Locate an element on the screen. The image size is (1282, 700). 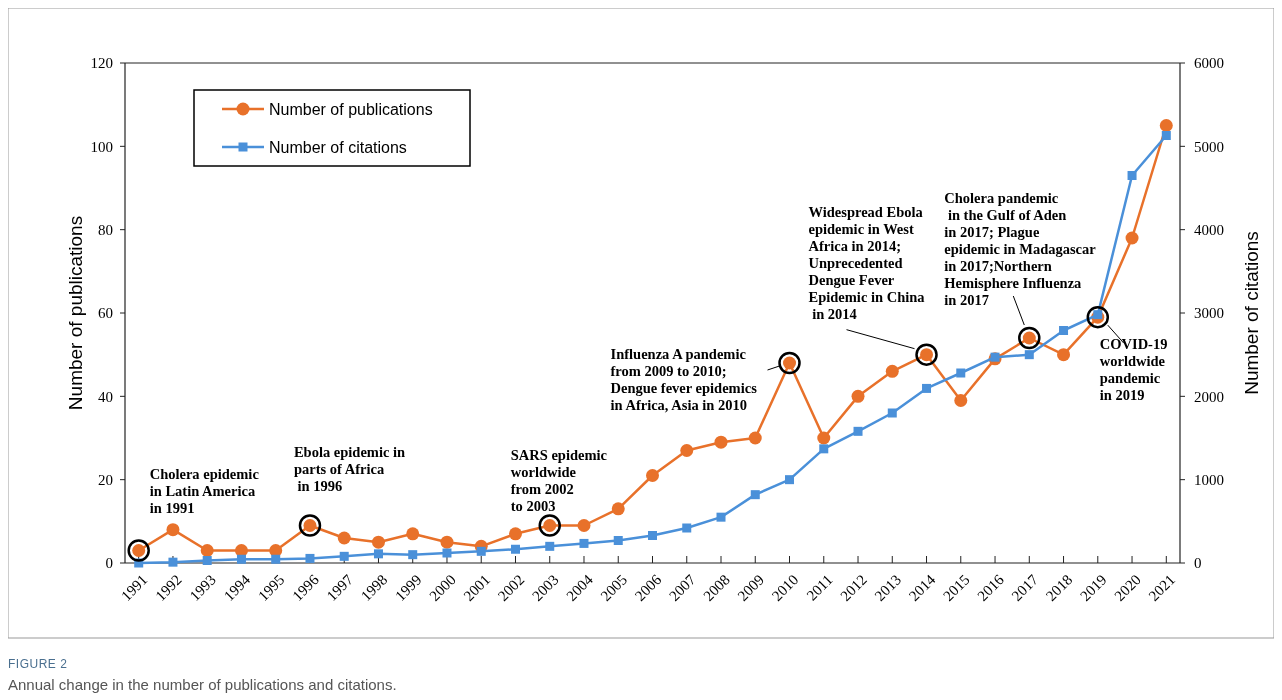
y-tick-label: 120 is located at coordinates (101, 63).